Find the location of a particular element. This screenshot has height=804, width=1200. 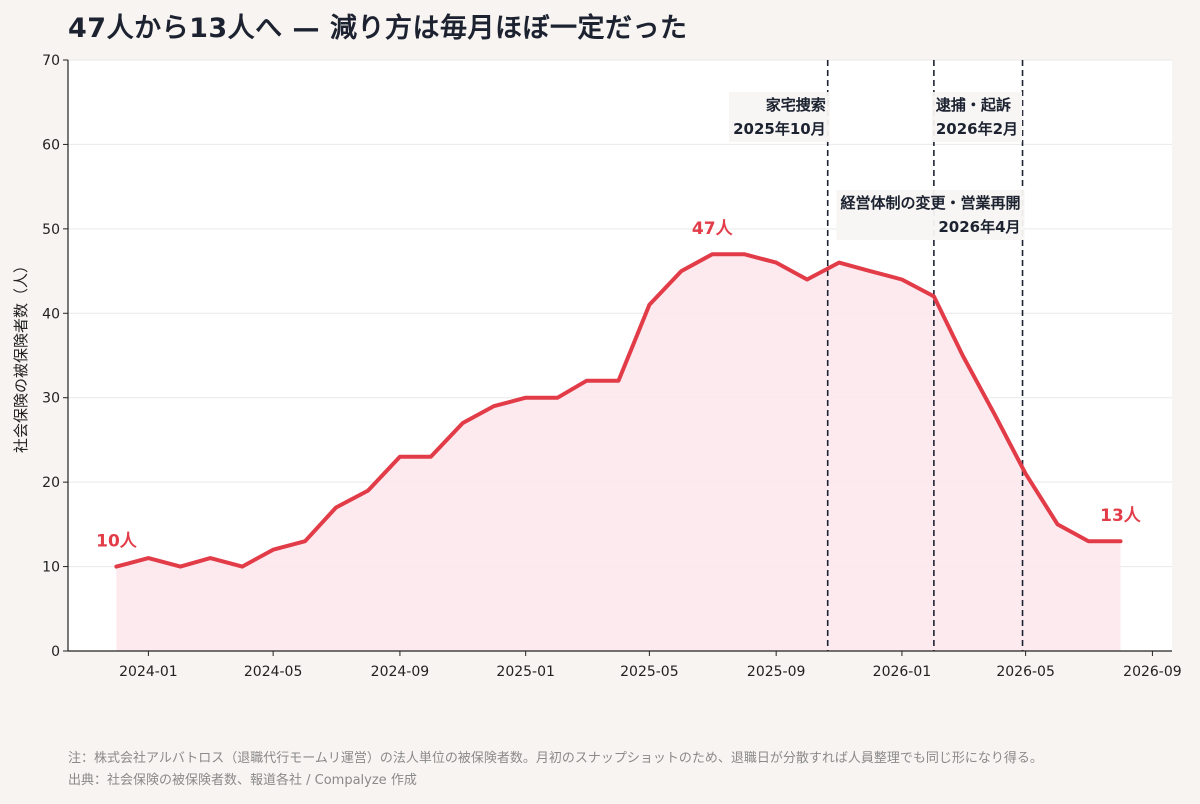

annotation-text: 2026年4月 is located at coordinates (979, 227).